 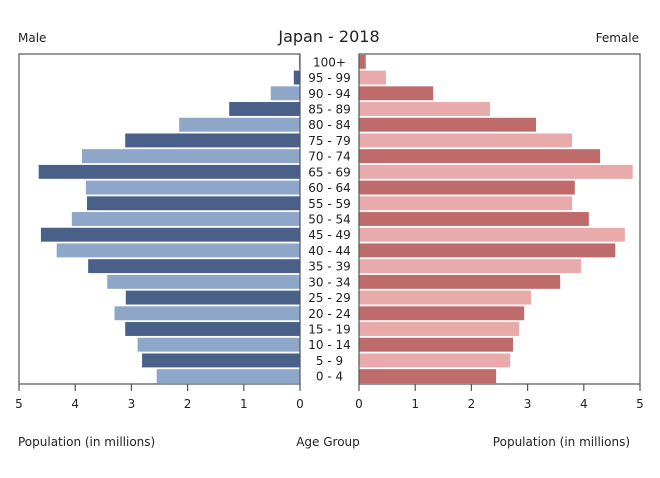 I want to click on male-x-axis-label: Population (in millions), so click(x=86, y=442).